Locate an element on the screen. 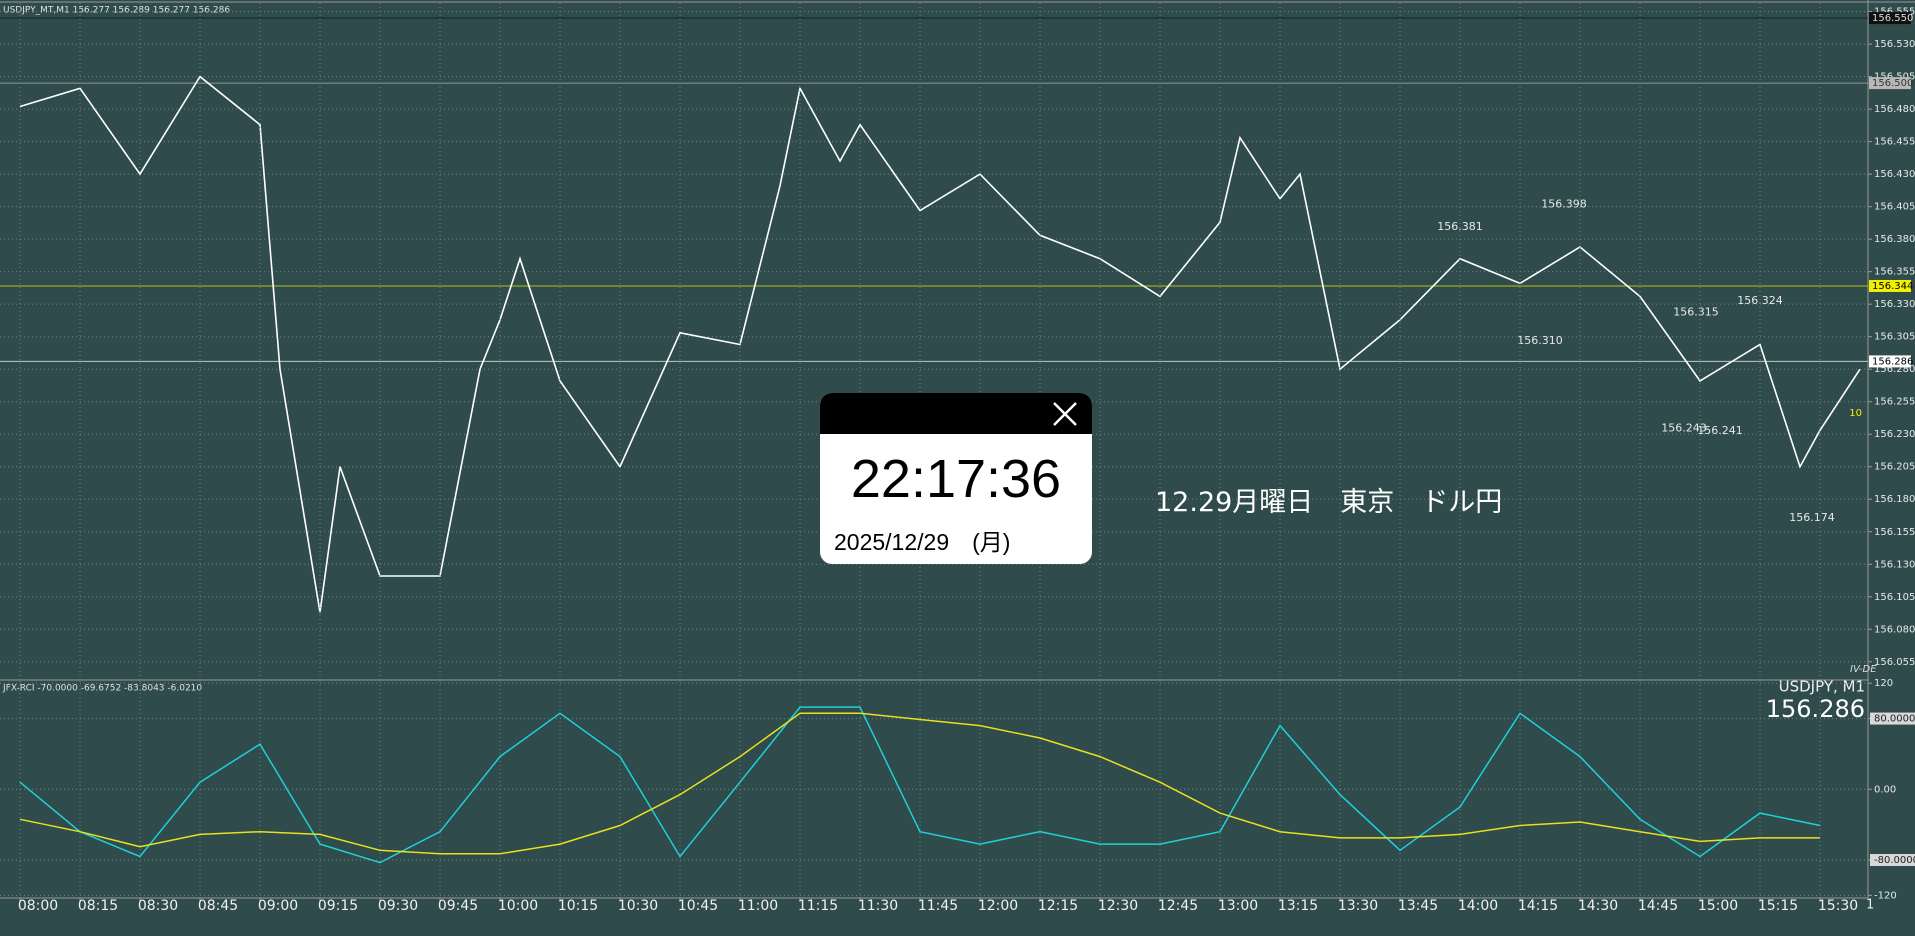 Image resolution: width=1915 pixels, height=936 pixels. y-tick-label: 0.00 is located at coordinates (1885, 789).